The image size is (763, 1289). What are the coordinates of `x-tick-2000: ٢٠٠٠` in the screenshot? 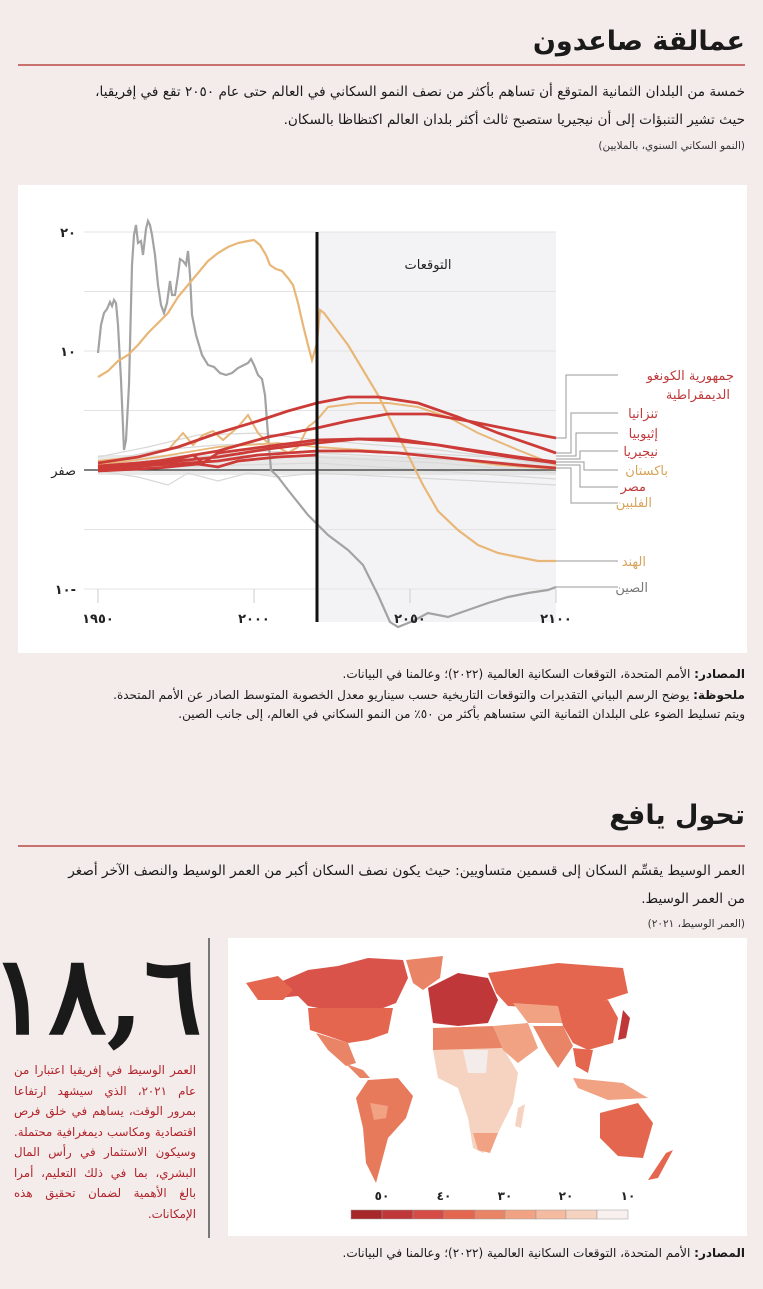 It's located at (254, 619).